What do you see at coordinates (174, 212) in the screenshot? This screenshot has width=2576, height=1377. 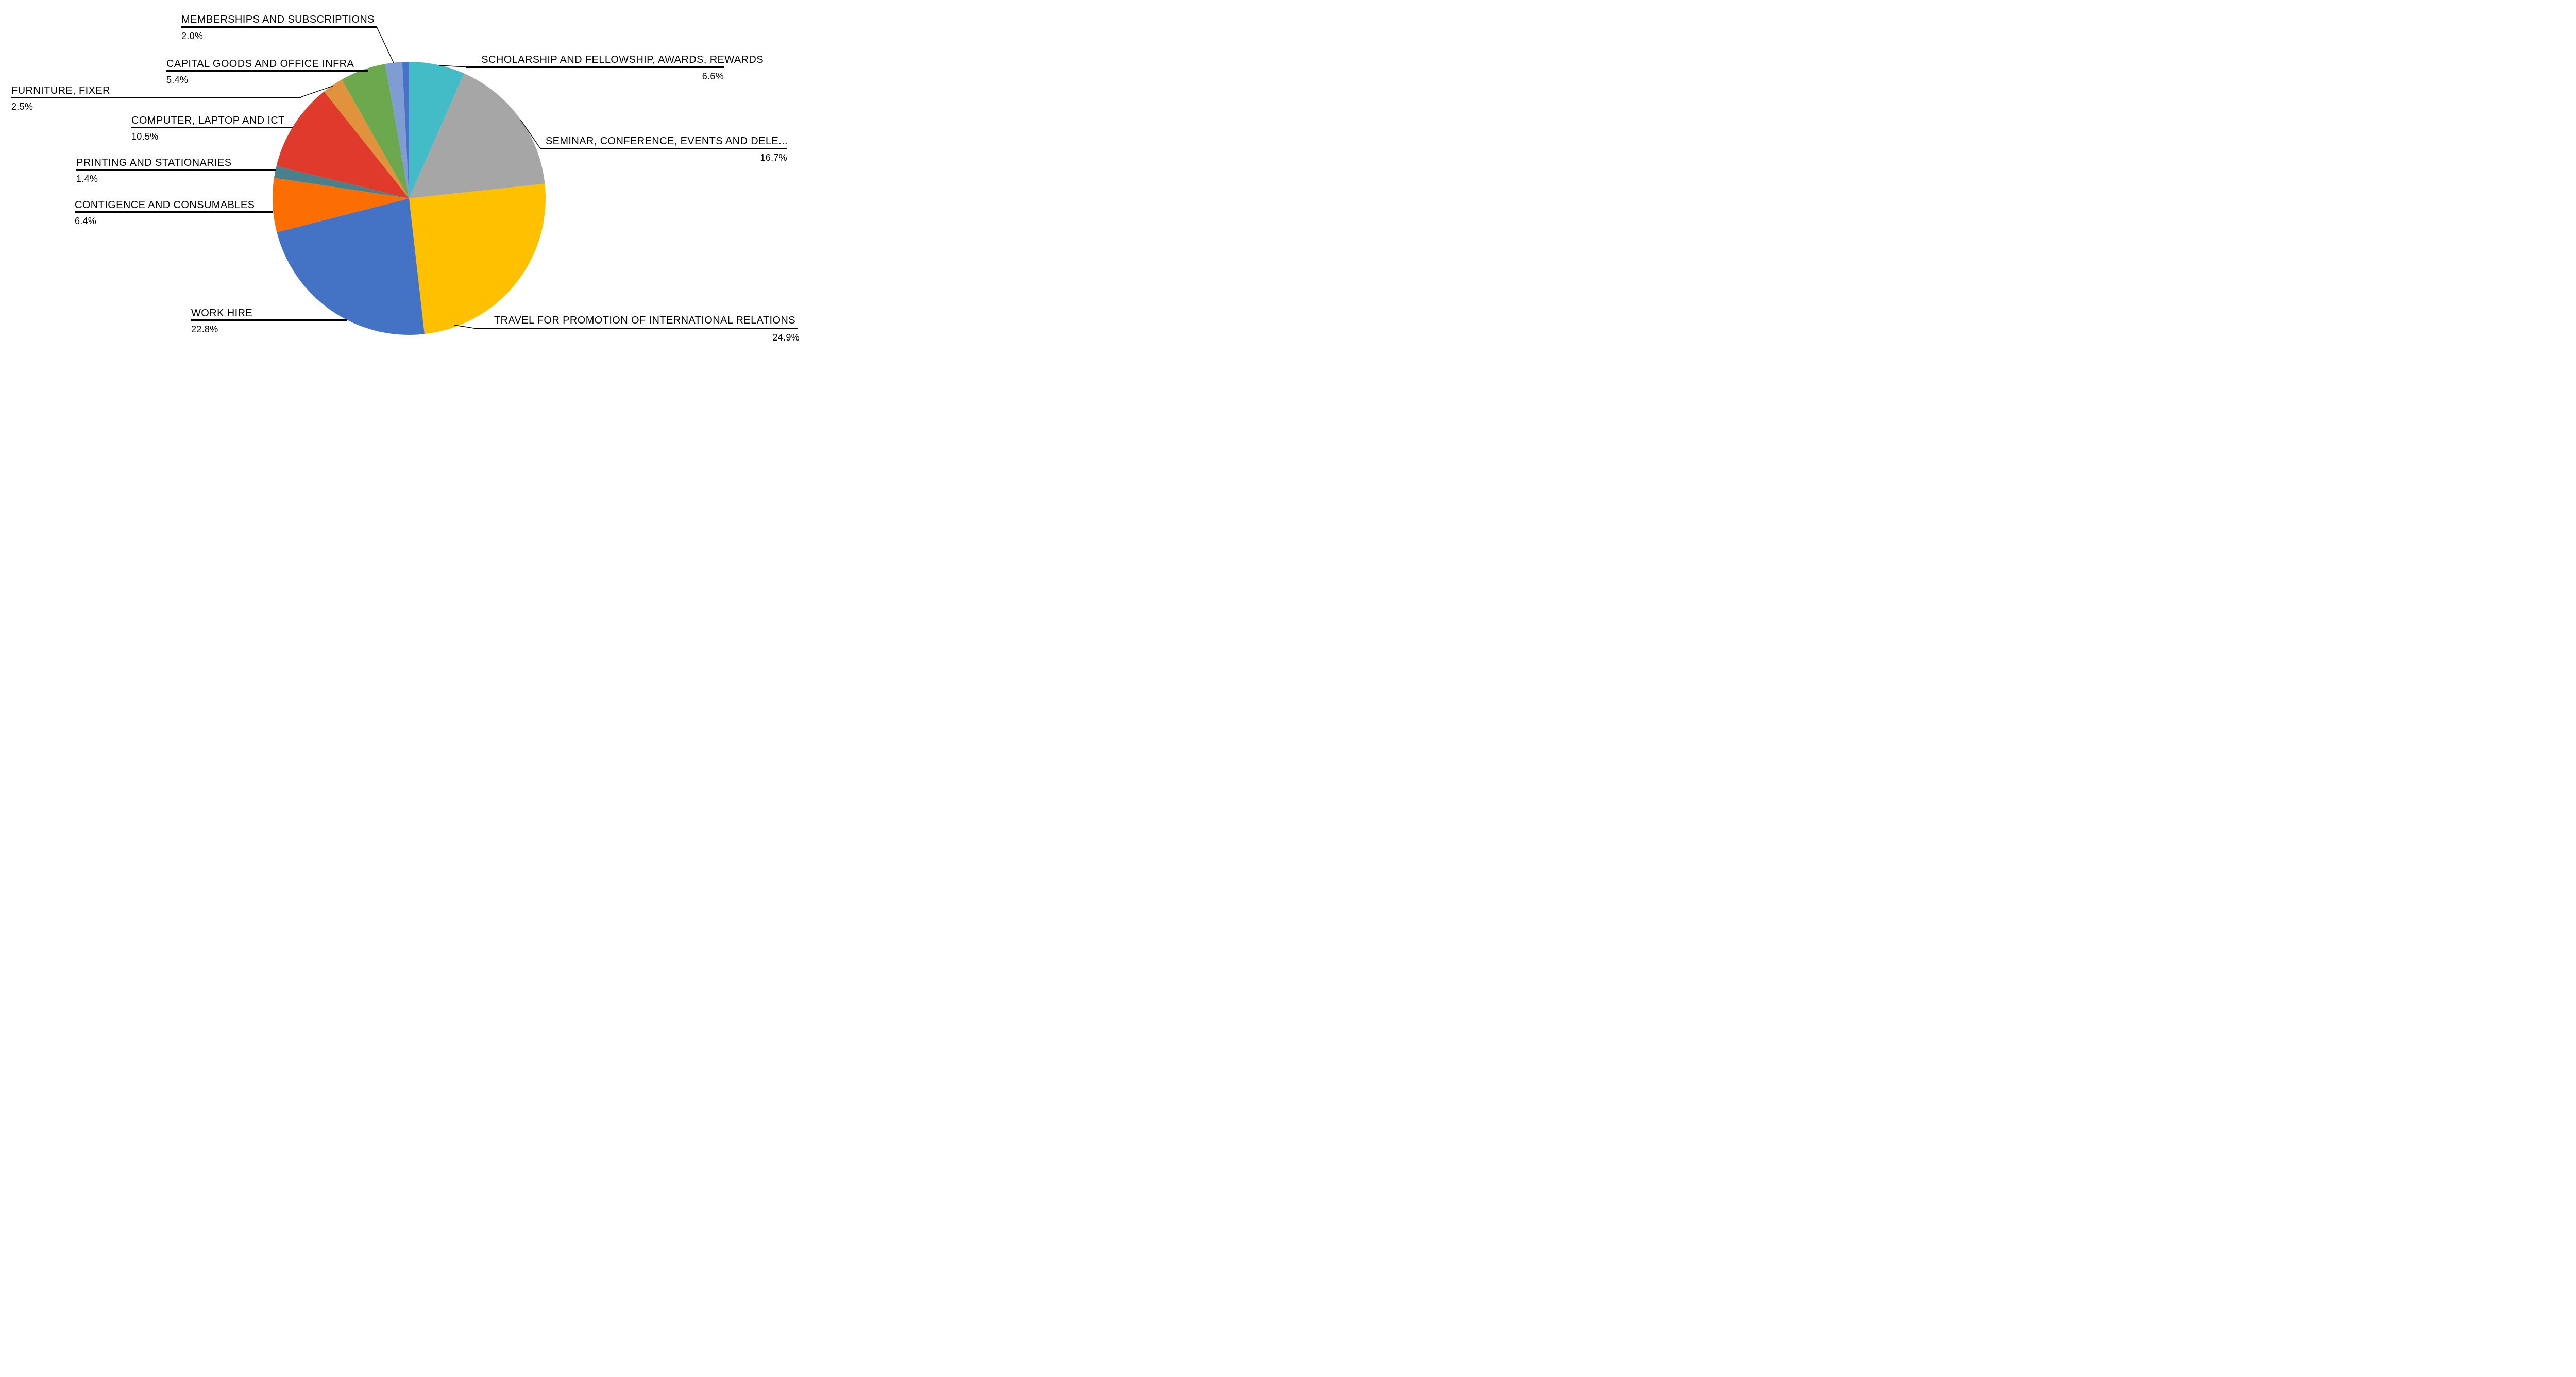 I see `callout-rule-contigence-and-consumables` at bounding box center [174, 212].